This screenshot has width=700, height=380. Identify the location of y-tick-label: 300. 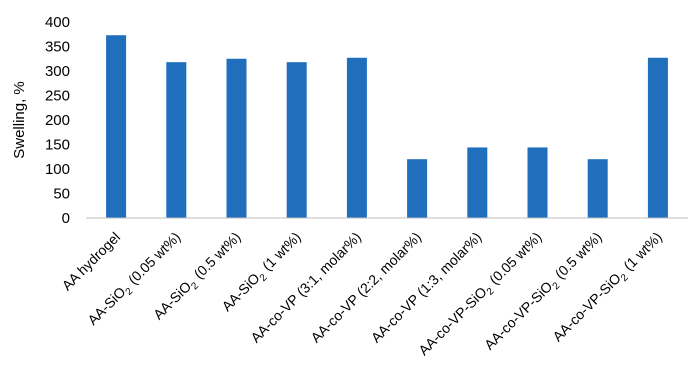
(57, 71).